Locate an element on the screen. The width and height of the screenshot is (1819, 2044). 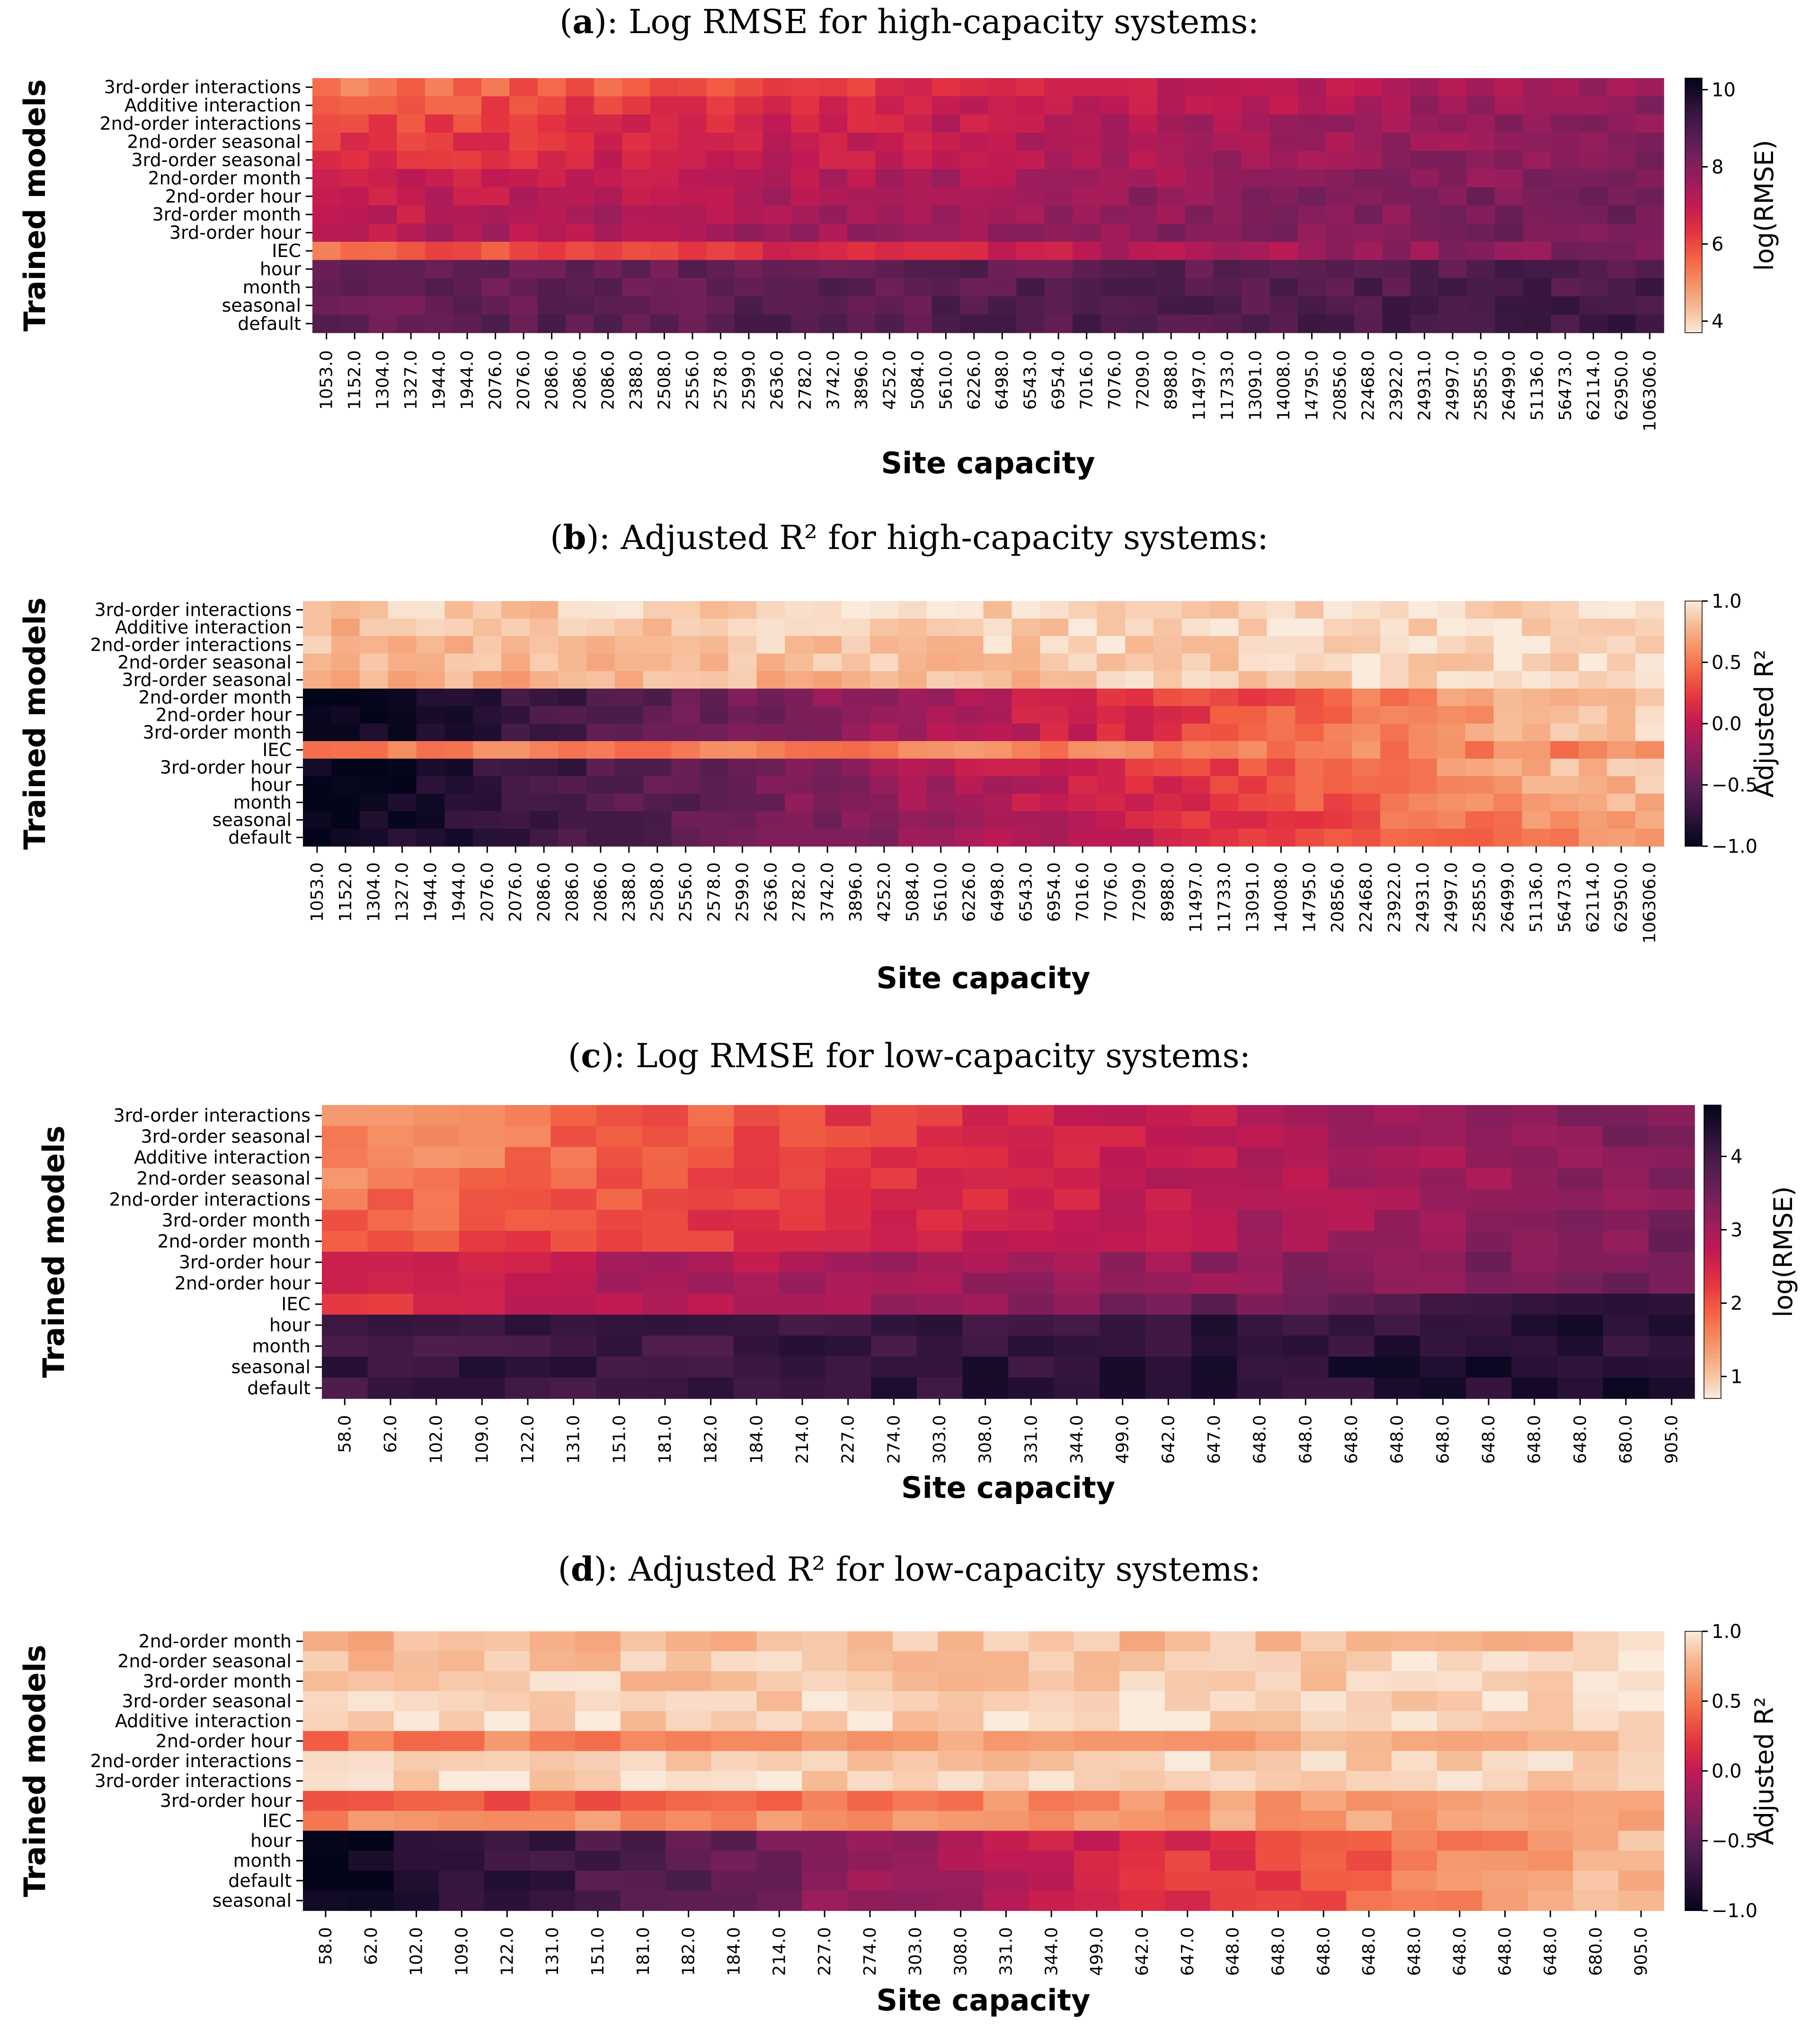
row-label: 3rd-order month is located at coordinates (236, 1220).